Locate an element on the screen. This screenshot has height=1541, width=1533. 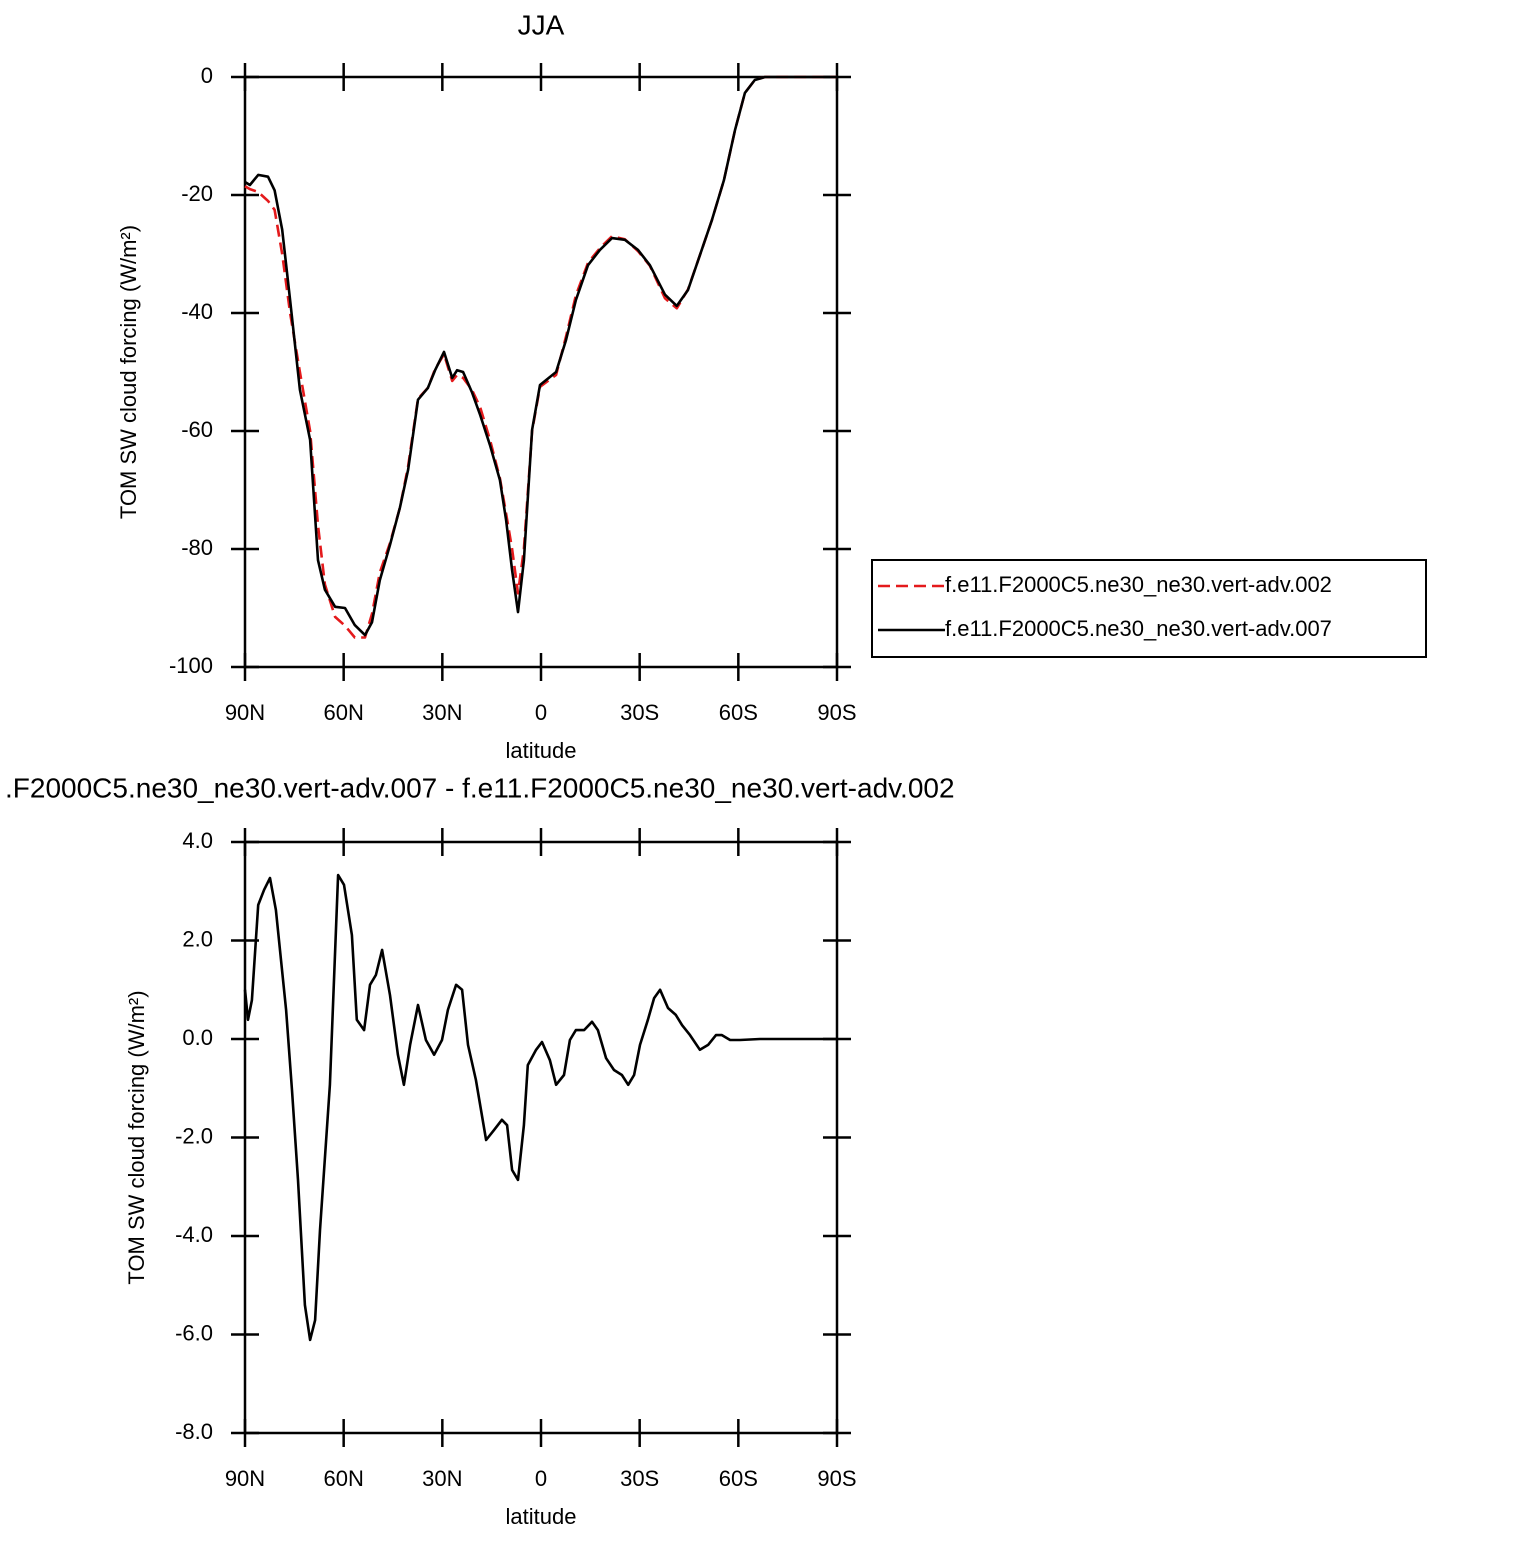
y-tick-label: -8.0 is located at coordinates (194, 1431).